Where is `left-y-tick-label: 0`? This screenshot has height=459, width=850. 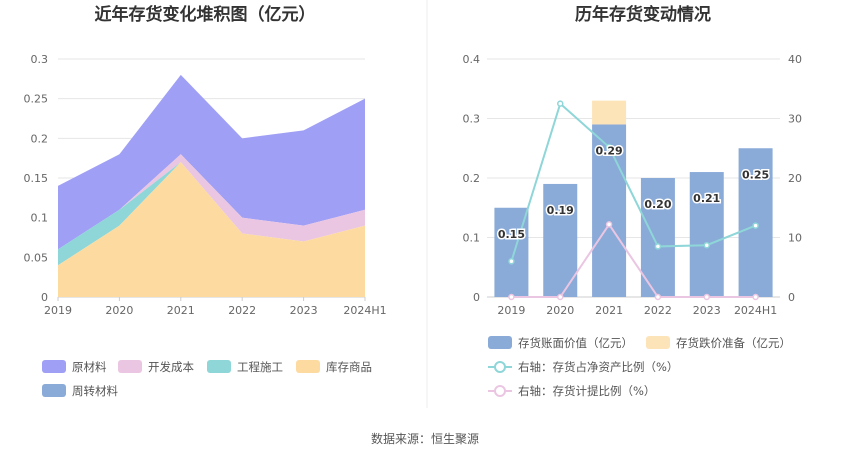
left-y-tick-label: 0 is located at coordinates (44, 297).